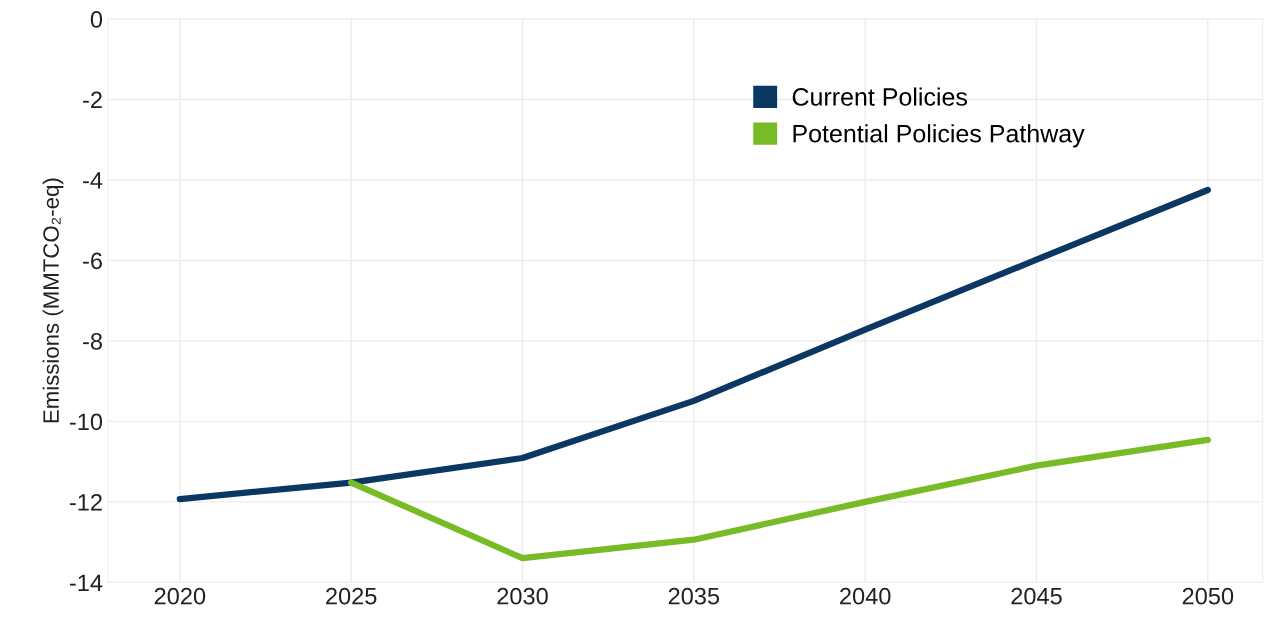 This screenshot has height=633, width=1269. What do you see at coordinates (92, 261) in the screenshot?
I see `y-tick-label: -6` at bounding box center [92, 261].